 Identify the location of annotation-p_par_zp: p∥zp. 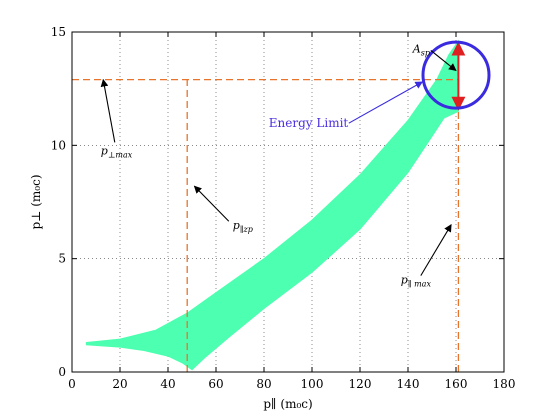
(243, 226).